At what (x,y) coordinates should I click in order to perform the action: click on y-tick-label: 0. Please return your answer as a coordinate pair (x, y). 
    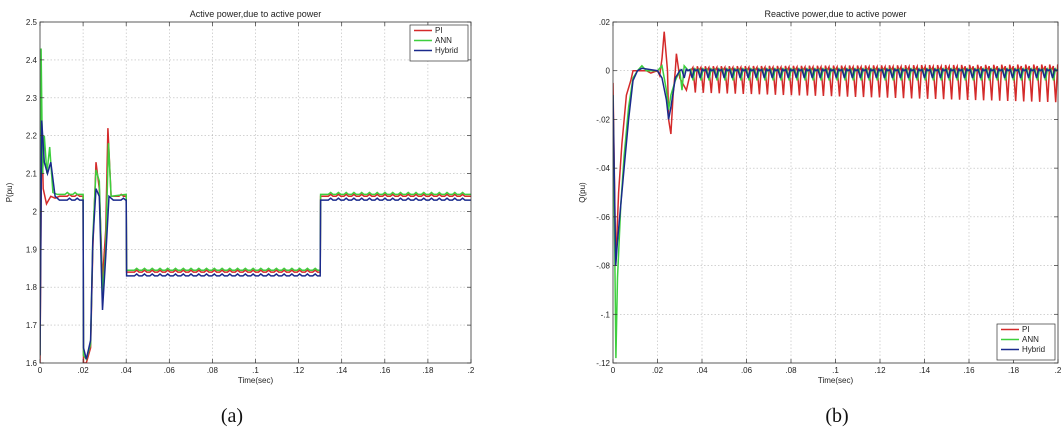
    Looking at the image, I should click on (608, 71).